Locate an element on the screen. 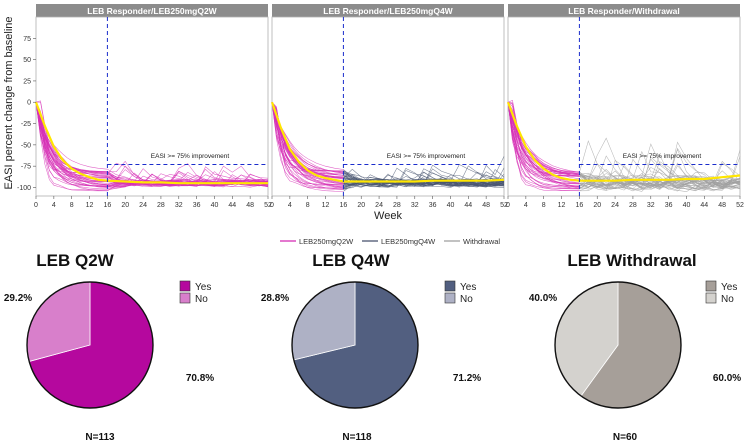 This screenshot has width=746, height=442. pie-label-yes-withdrawal: 60.0% is located at coordinates (727, 378).